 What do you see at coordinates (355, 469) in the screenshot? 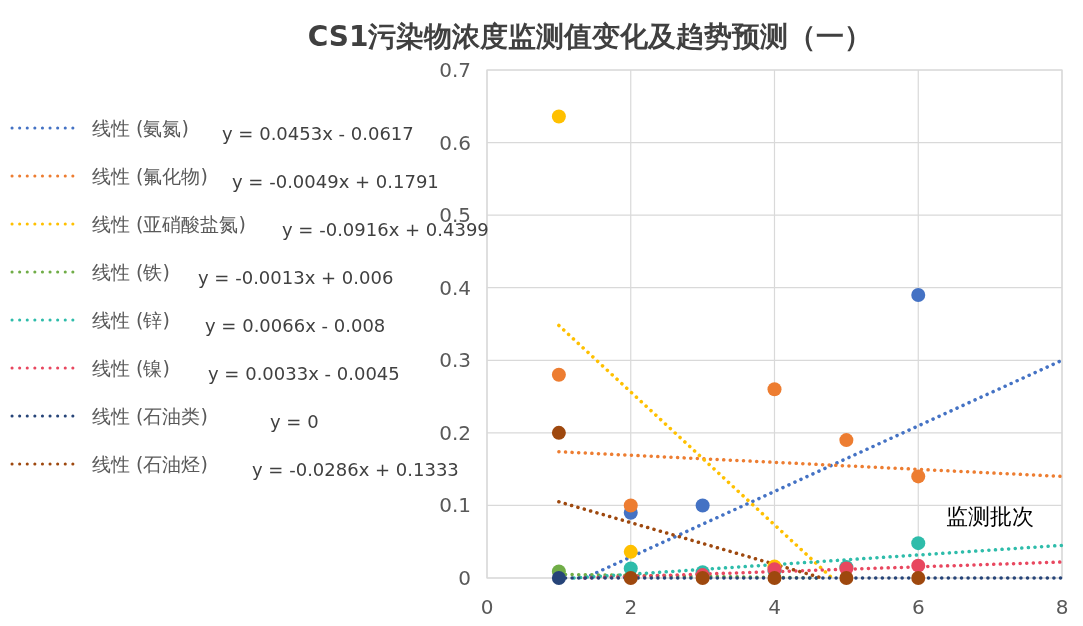
I see `text: y = -0.0286x + 0.1333` at bounding box center [355, 469].